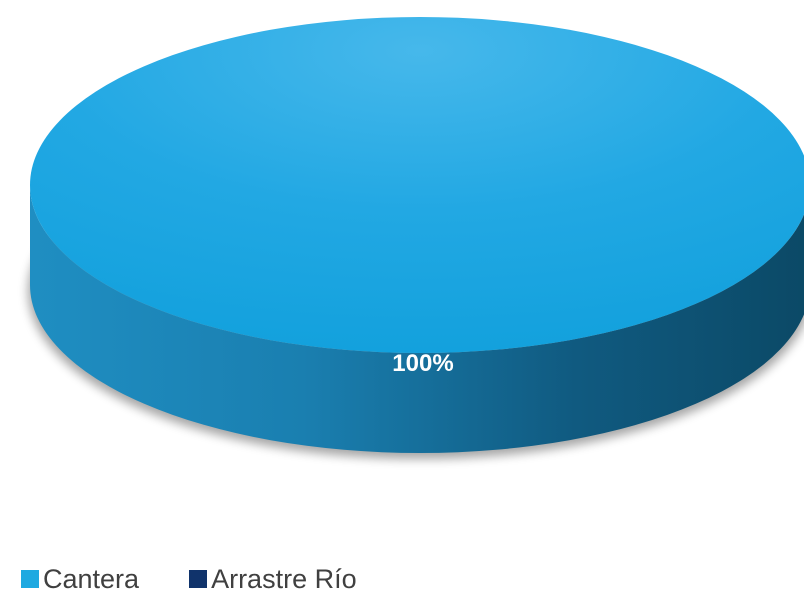 The height and width of the screenshot is (613, 804). What do you see at coordinates (284, 579) in the screenshot?
I see `legend-label-arrastre-r-o: Arrastre Río` at bounding box center [284, 579].